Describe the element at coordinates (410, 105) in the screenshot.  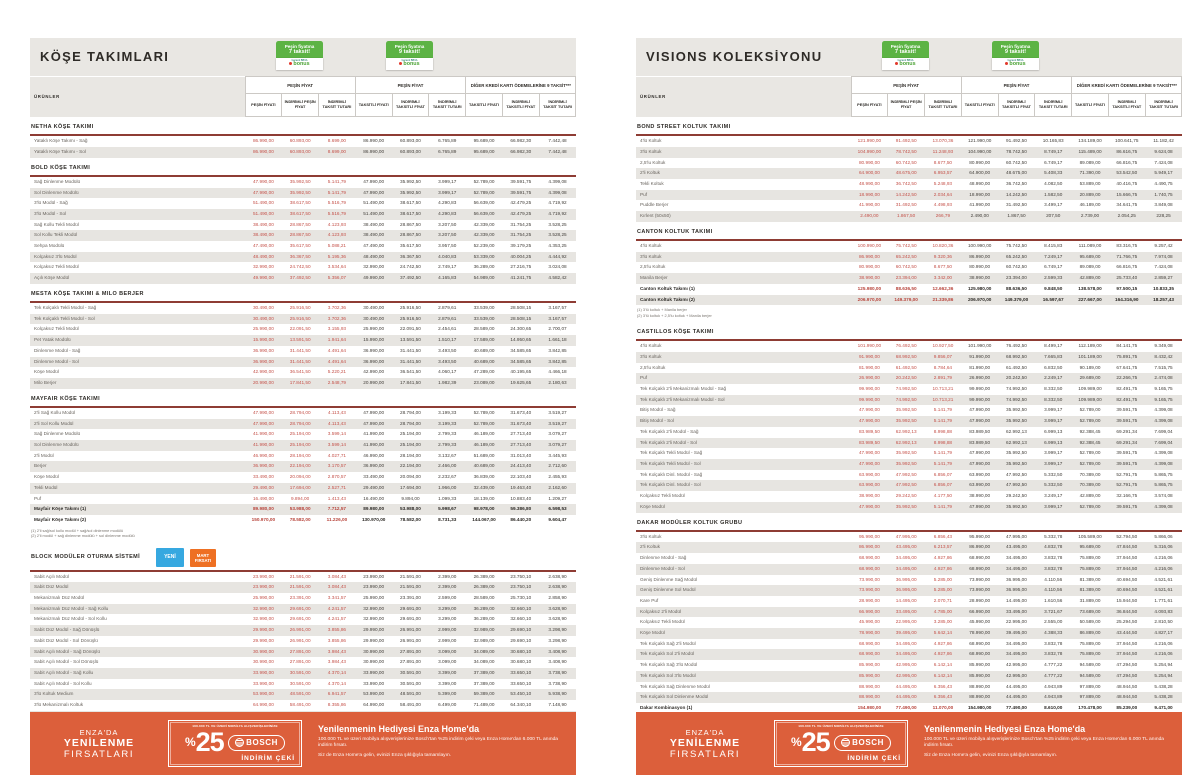
I see `col-sub-header: İNDİRİMLİ TAKSİTLİ FİYAT` at that location.